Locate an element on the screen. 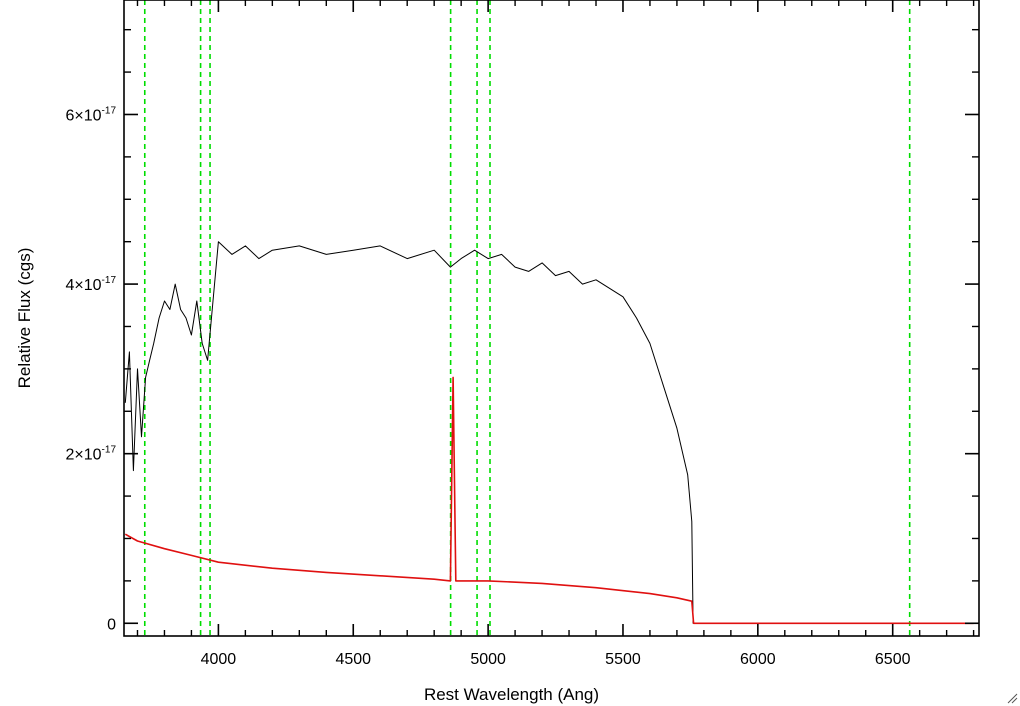 This screenshot has width=1020, height=706. x-tick-label: 6500 is located at coordinates (893, 659).